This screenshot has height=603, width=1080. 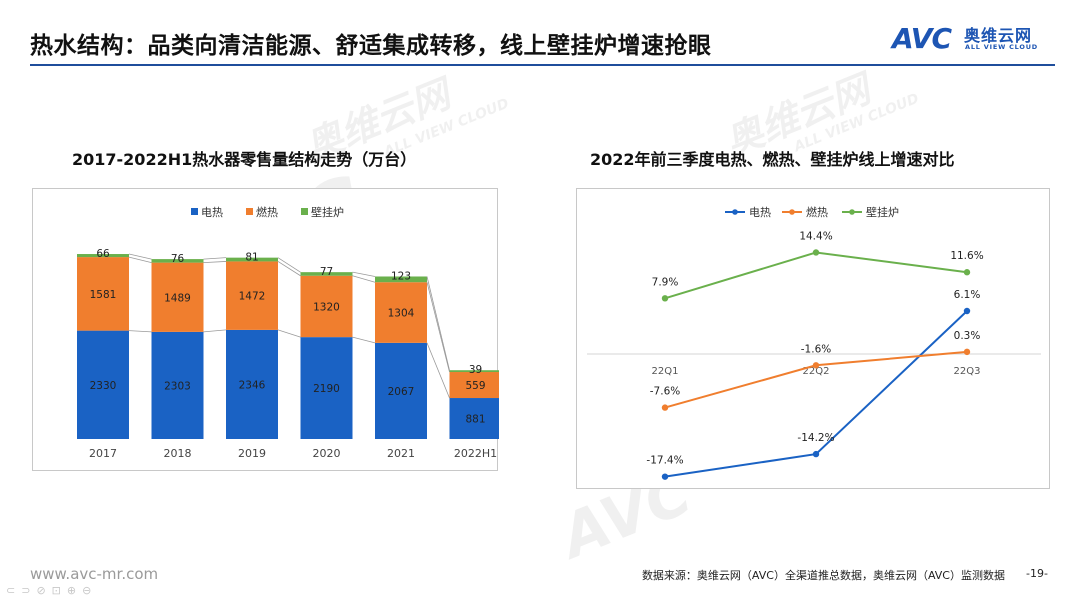 I want to click on bar-label-电热-2018: 2303, so click(x=177, y=386).